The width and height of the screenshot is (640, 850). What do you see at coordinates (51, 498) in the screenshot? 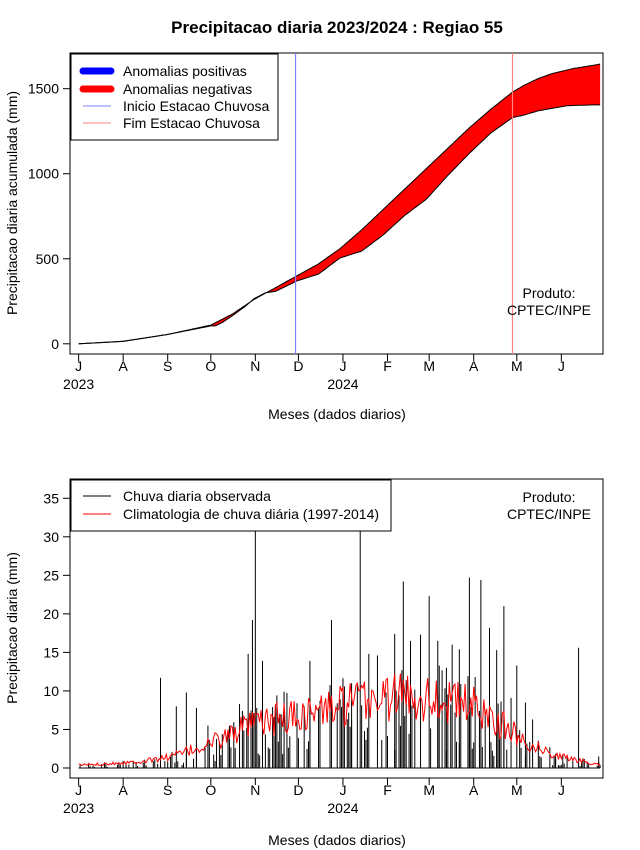
I see `bottom-ytick-label: 35` at bounding box center [51, 498].